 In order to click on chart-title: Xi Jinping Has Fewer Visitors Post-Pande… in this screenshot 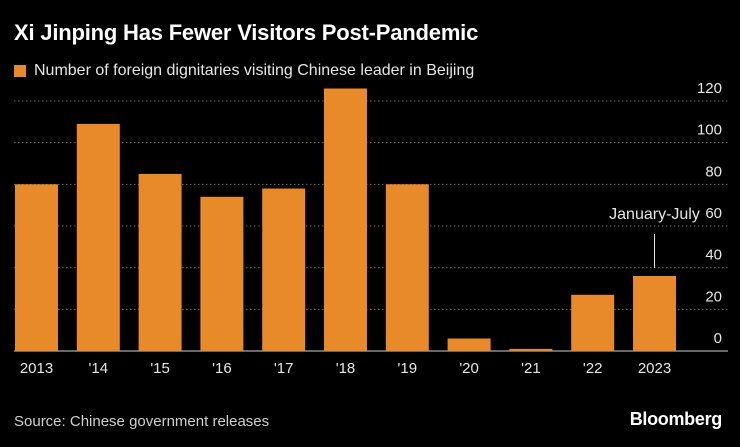, I will do `click(246, 32)`.